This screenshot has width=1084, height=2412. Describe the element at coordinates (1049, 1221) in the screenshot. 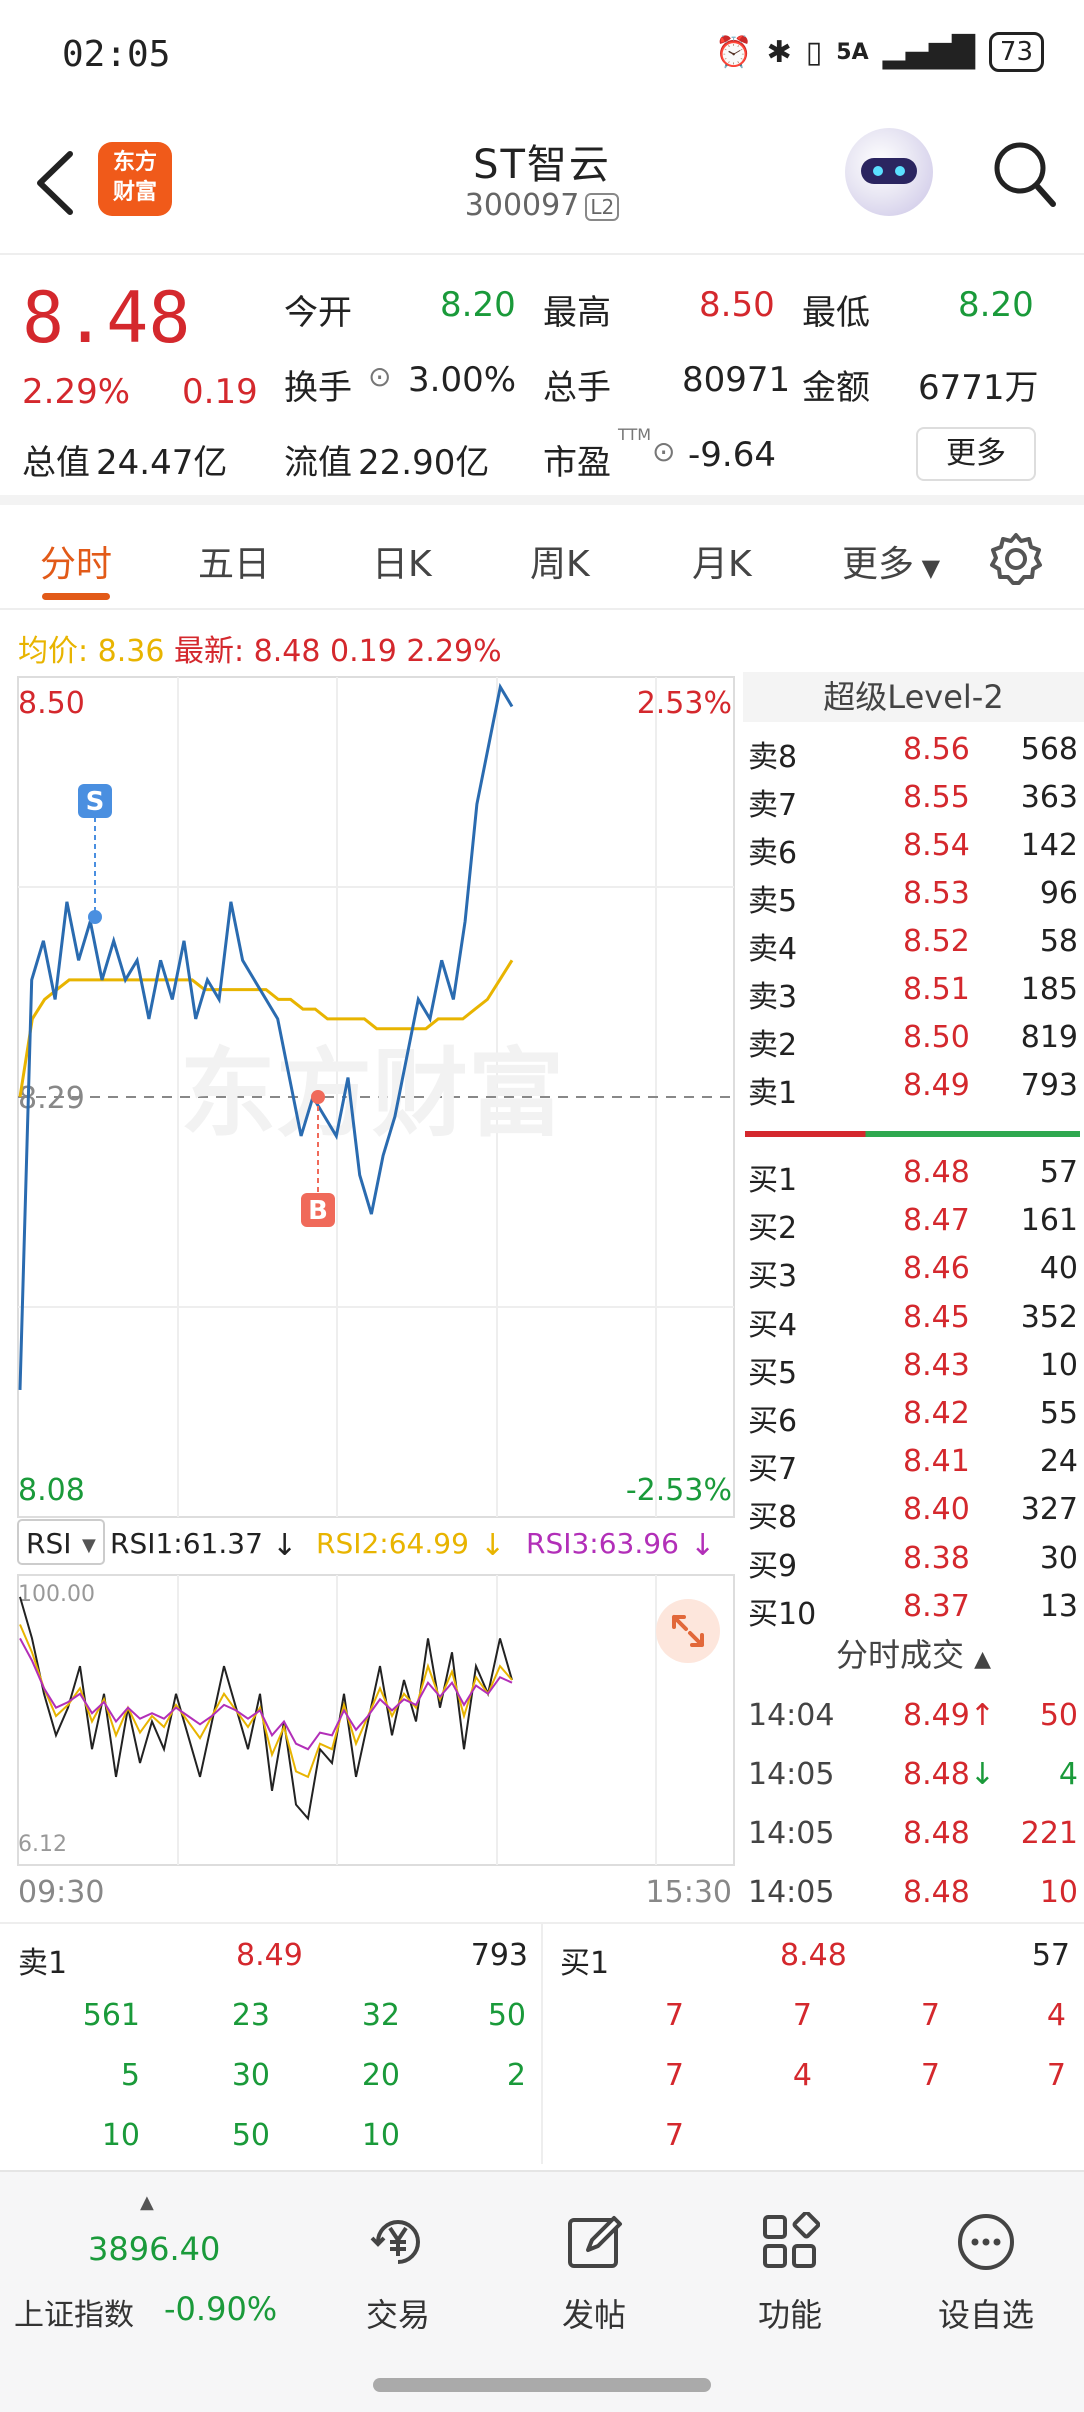

I see `bid-volume: 161` at that location.